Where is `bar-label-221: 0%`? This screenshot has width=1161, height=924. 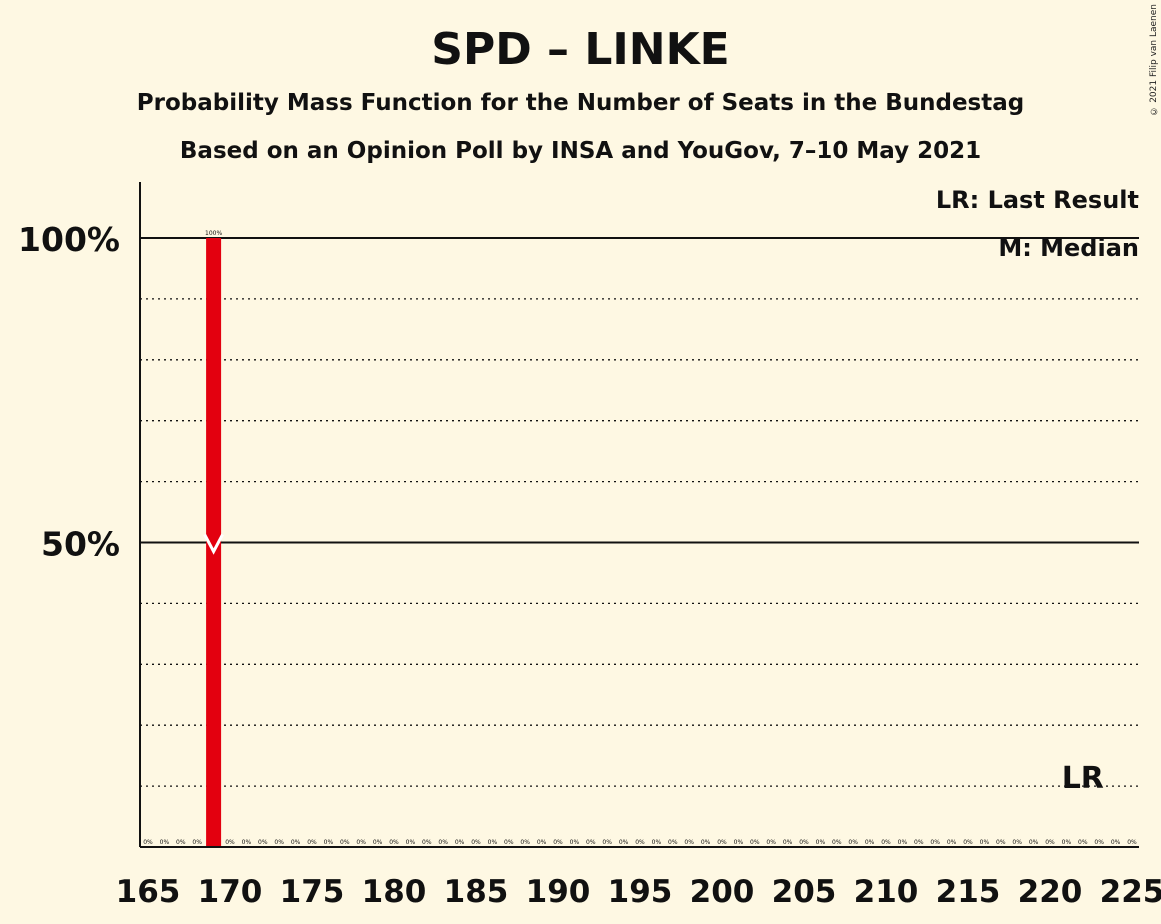 bar-label-221: 0% is located at coordinates (1067, 842).